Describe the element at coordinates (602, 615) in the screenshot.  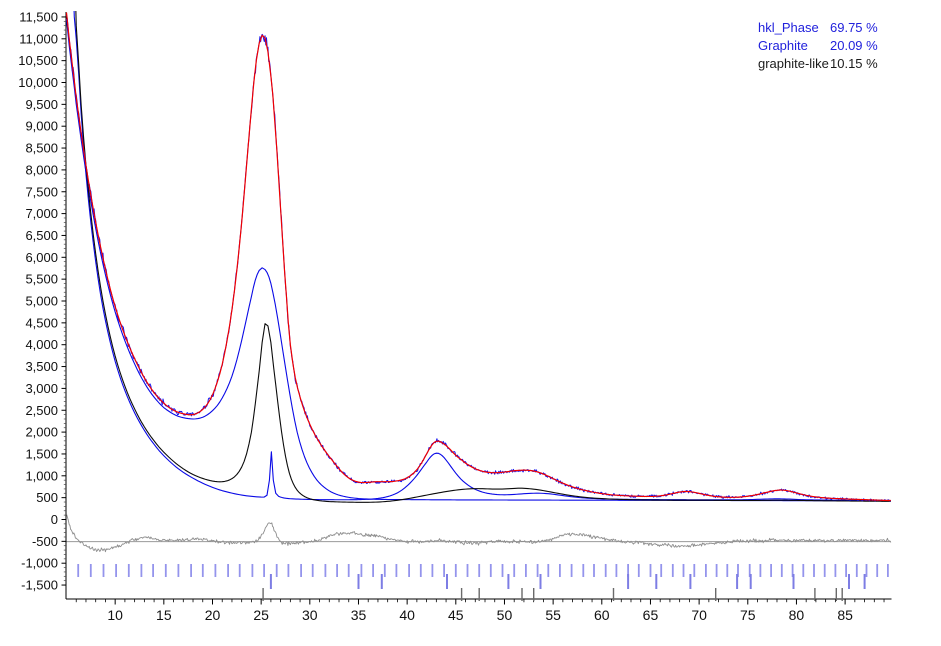
I see `x-tick-label: 60` at that location.